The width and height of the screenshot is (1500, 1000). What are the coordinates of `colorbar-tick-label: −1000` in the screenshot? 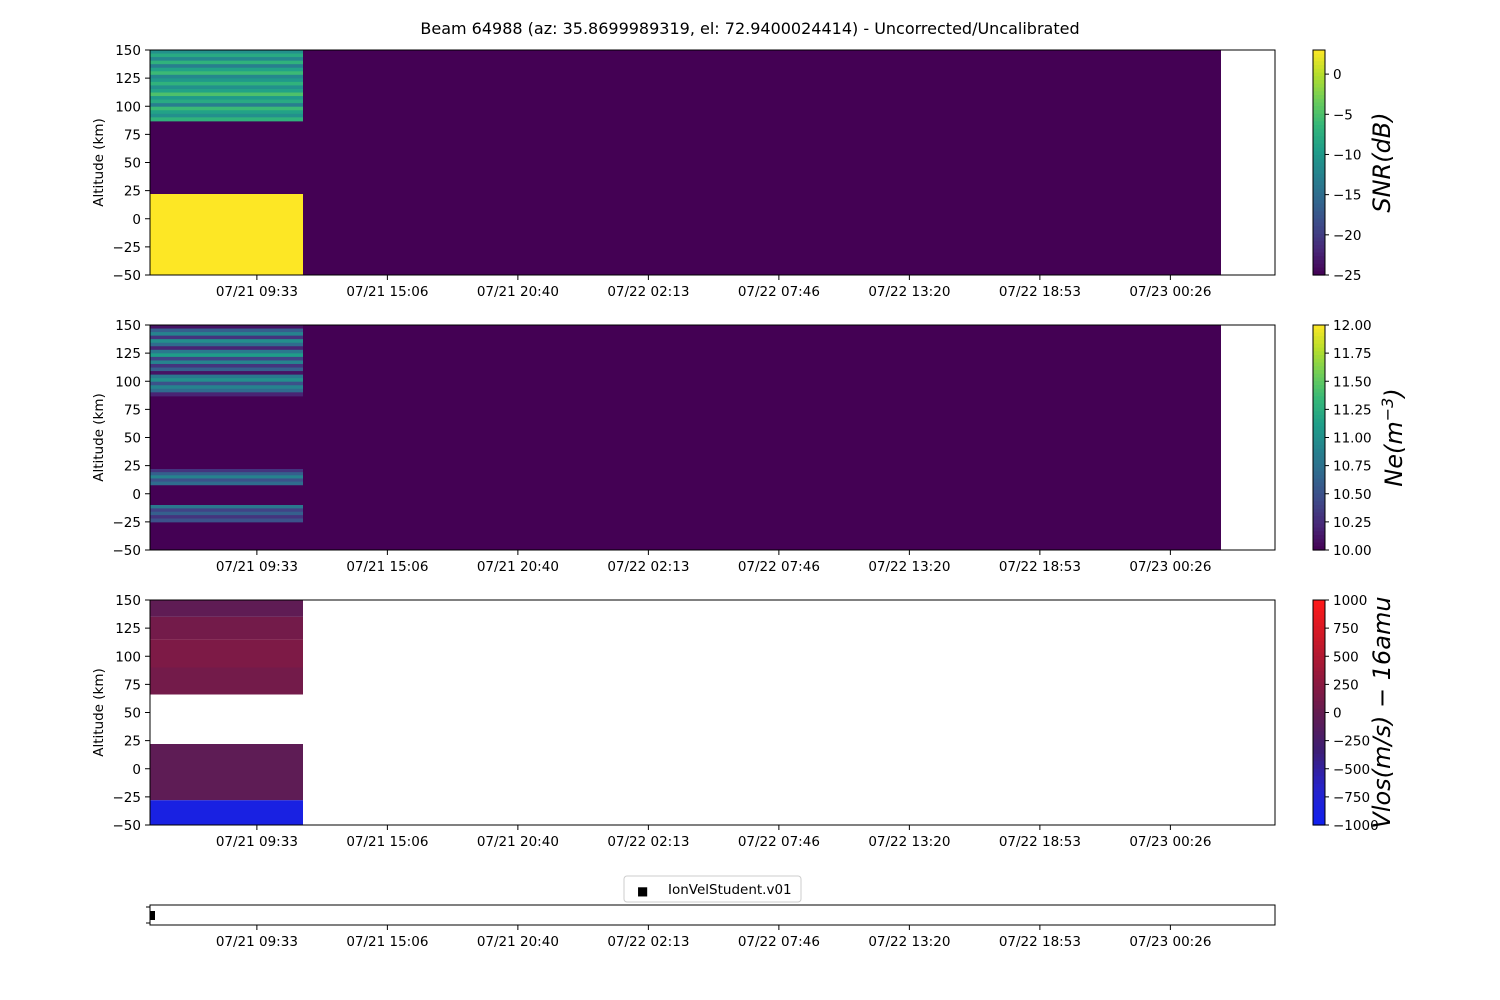 It's located at (1356, 826).